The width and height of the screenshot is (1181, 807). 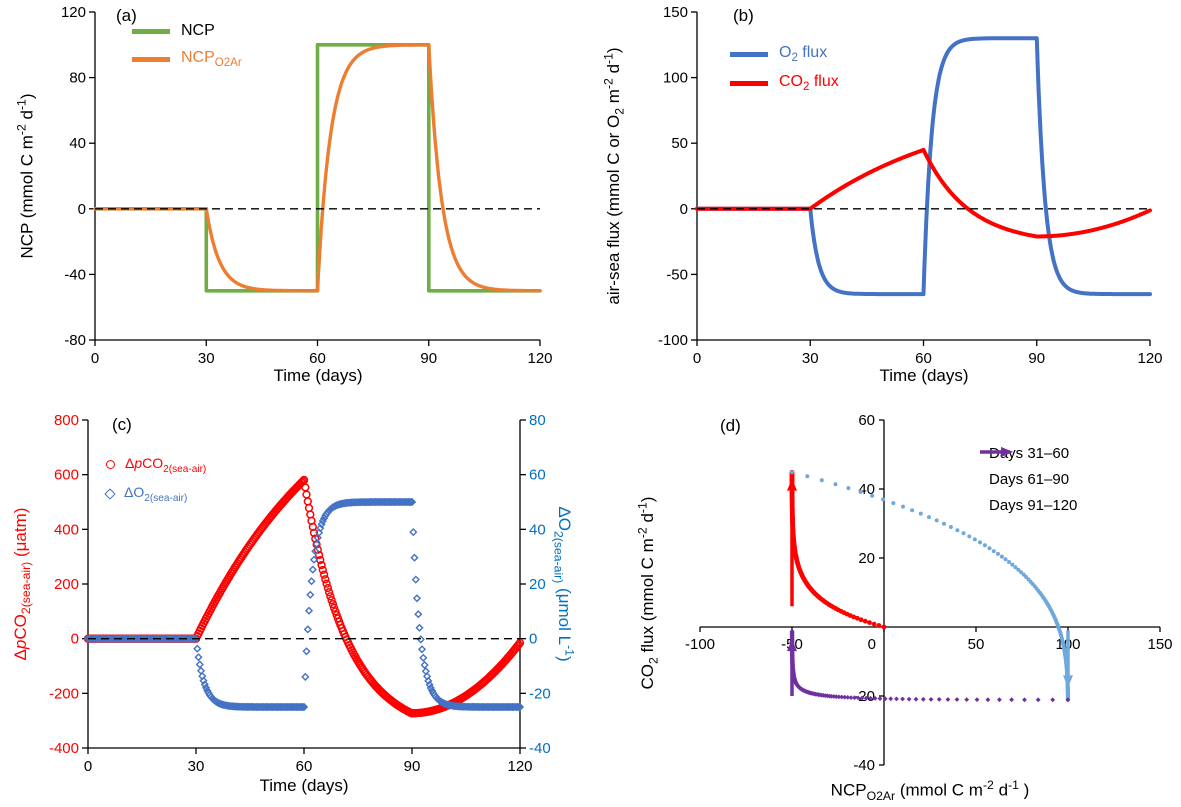 I want to click on legend-label: NCPO2Ar, so click(x=211, y=59).